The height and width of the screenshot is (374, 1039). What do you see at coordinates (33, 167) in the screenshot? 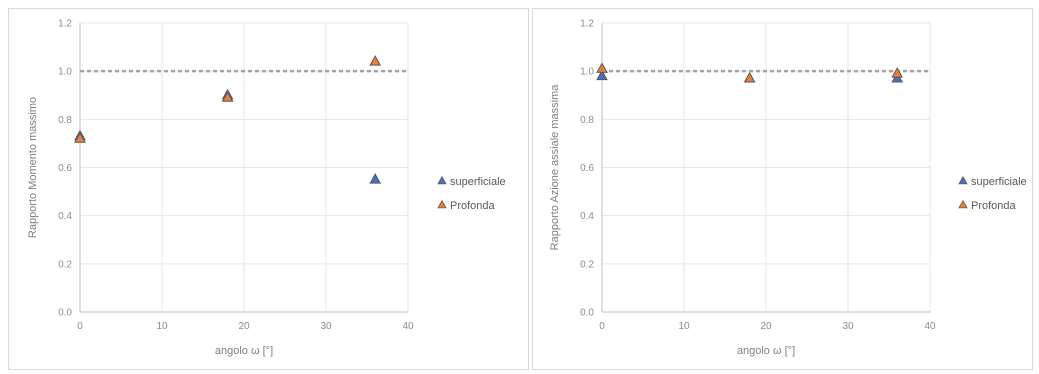
I see `y-axis-title: Rapporto Momento massimo` at bounding box center [33, 167].